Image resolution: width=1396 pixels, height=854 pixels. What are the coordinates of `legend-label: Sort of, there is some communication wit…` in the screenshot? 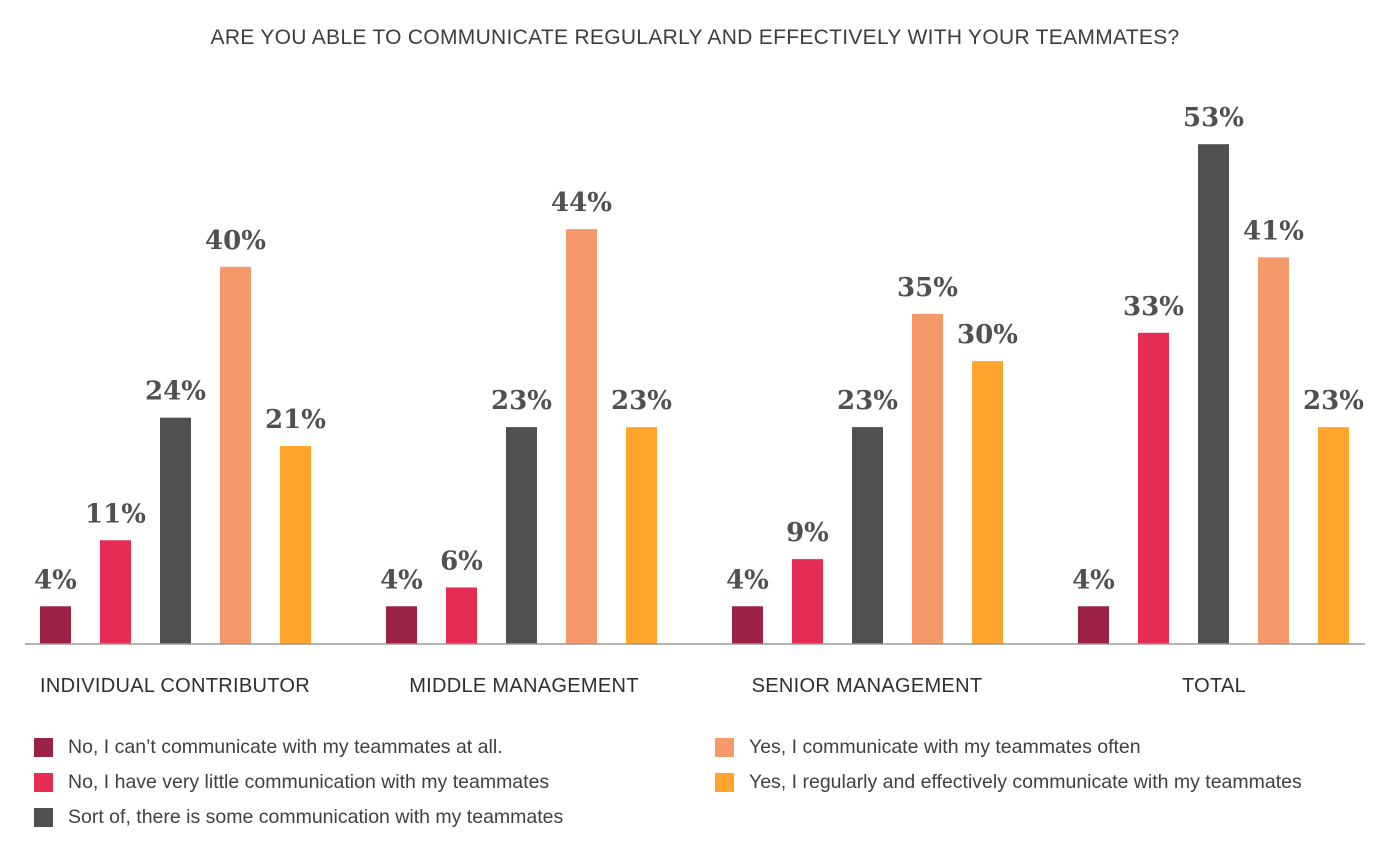 It's located at (316, 817).